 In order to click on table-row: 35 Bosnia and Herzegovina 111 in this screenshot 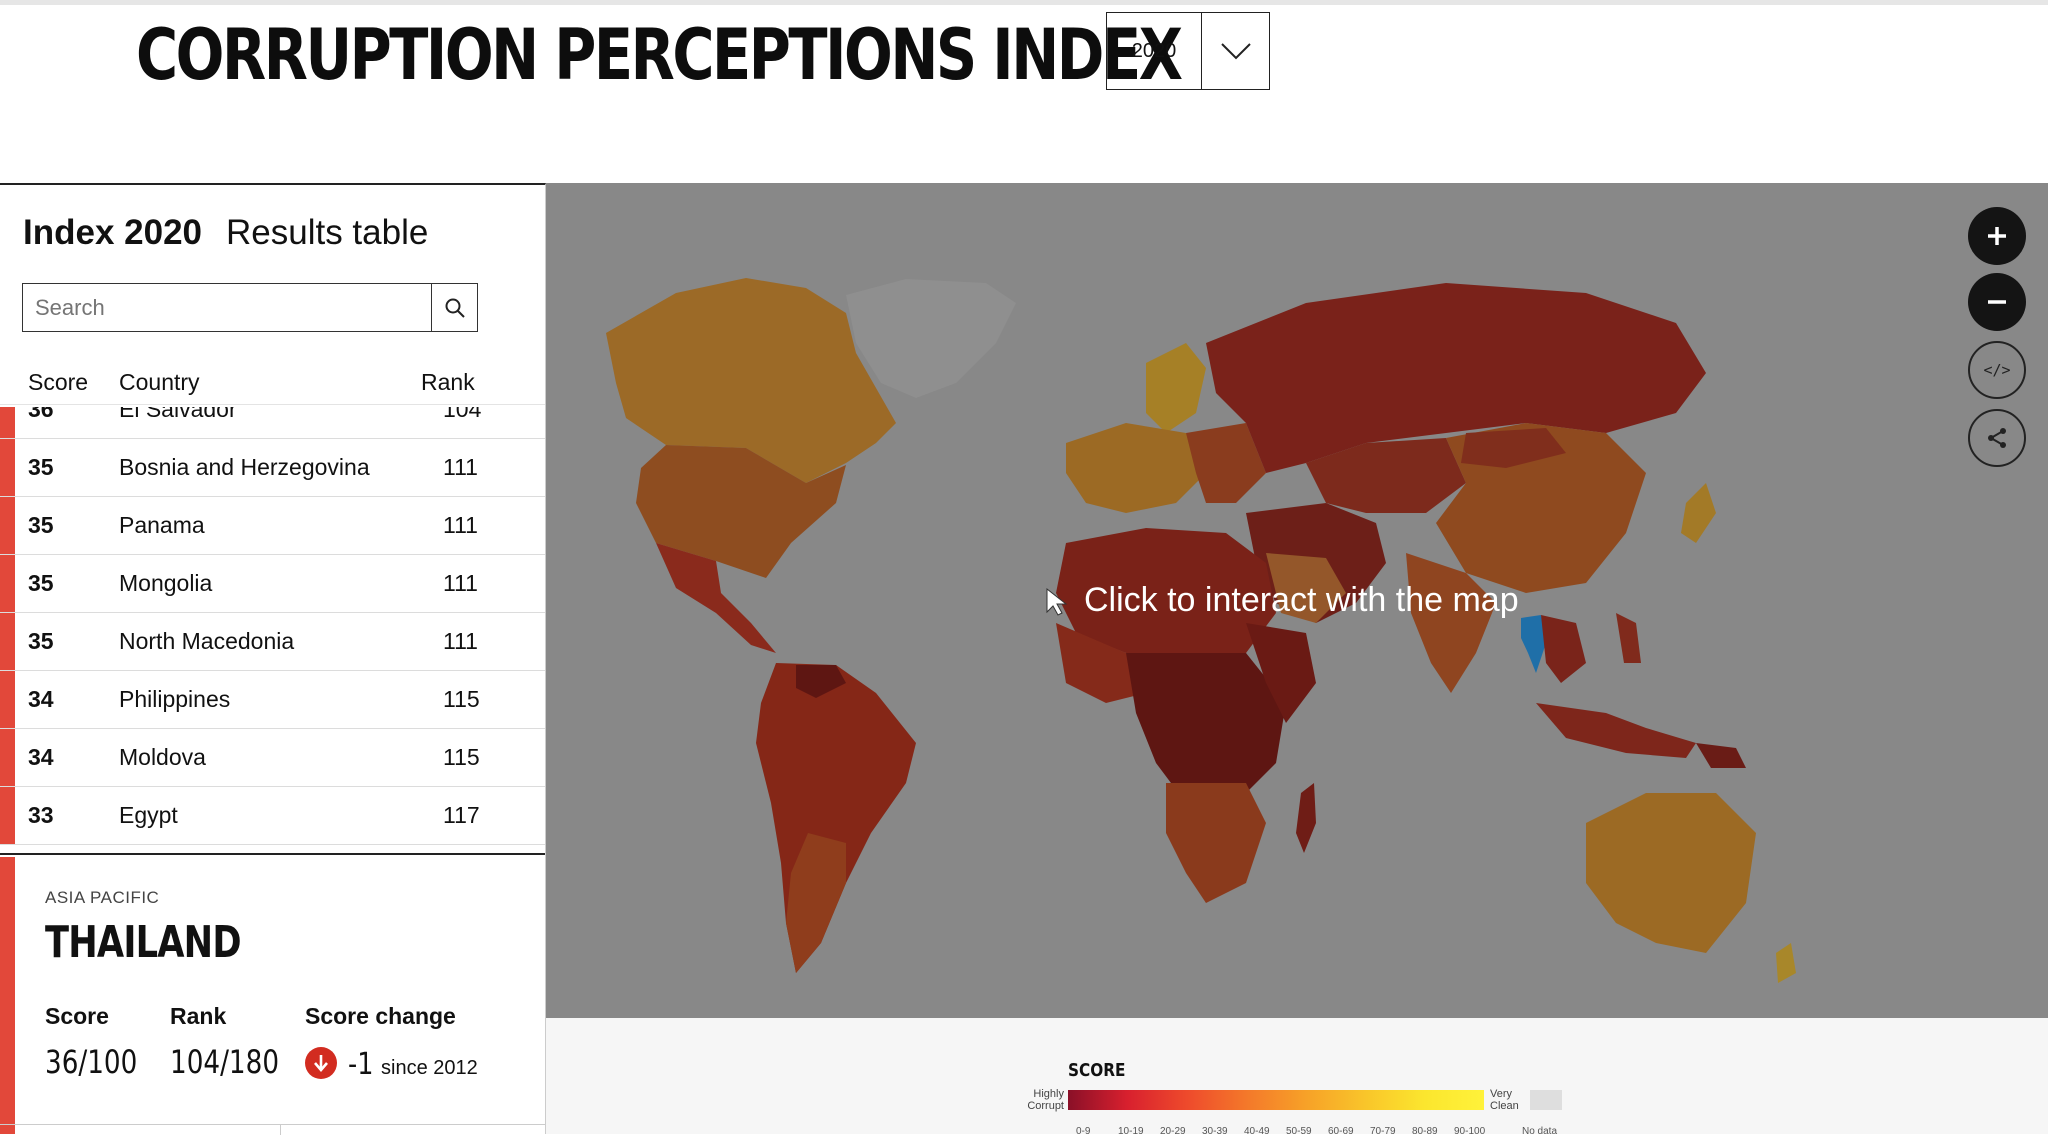, I will do `click(272, 468)`.